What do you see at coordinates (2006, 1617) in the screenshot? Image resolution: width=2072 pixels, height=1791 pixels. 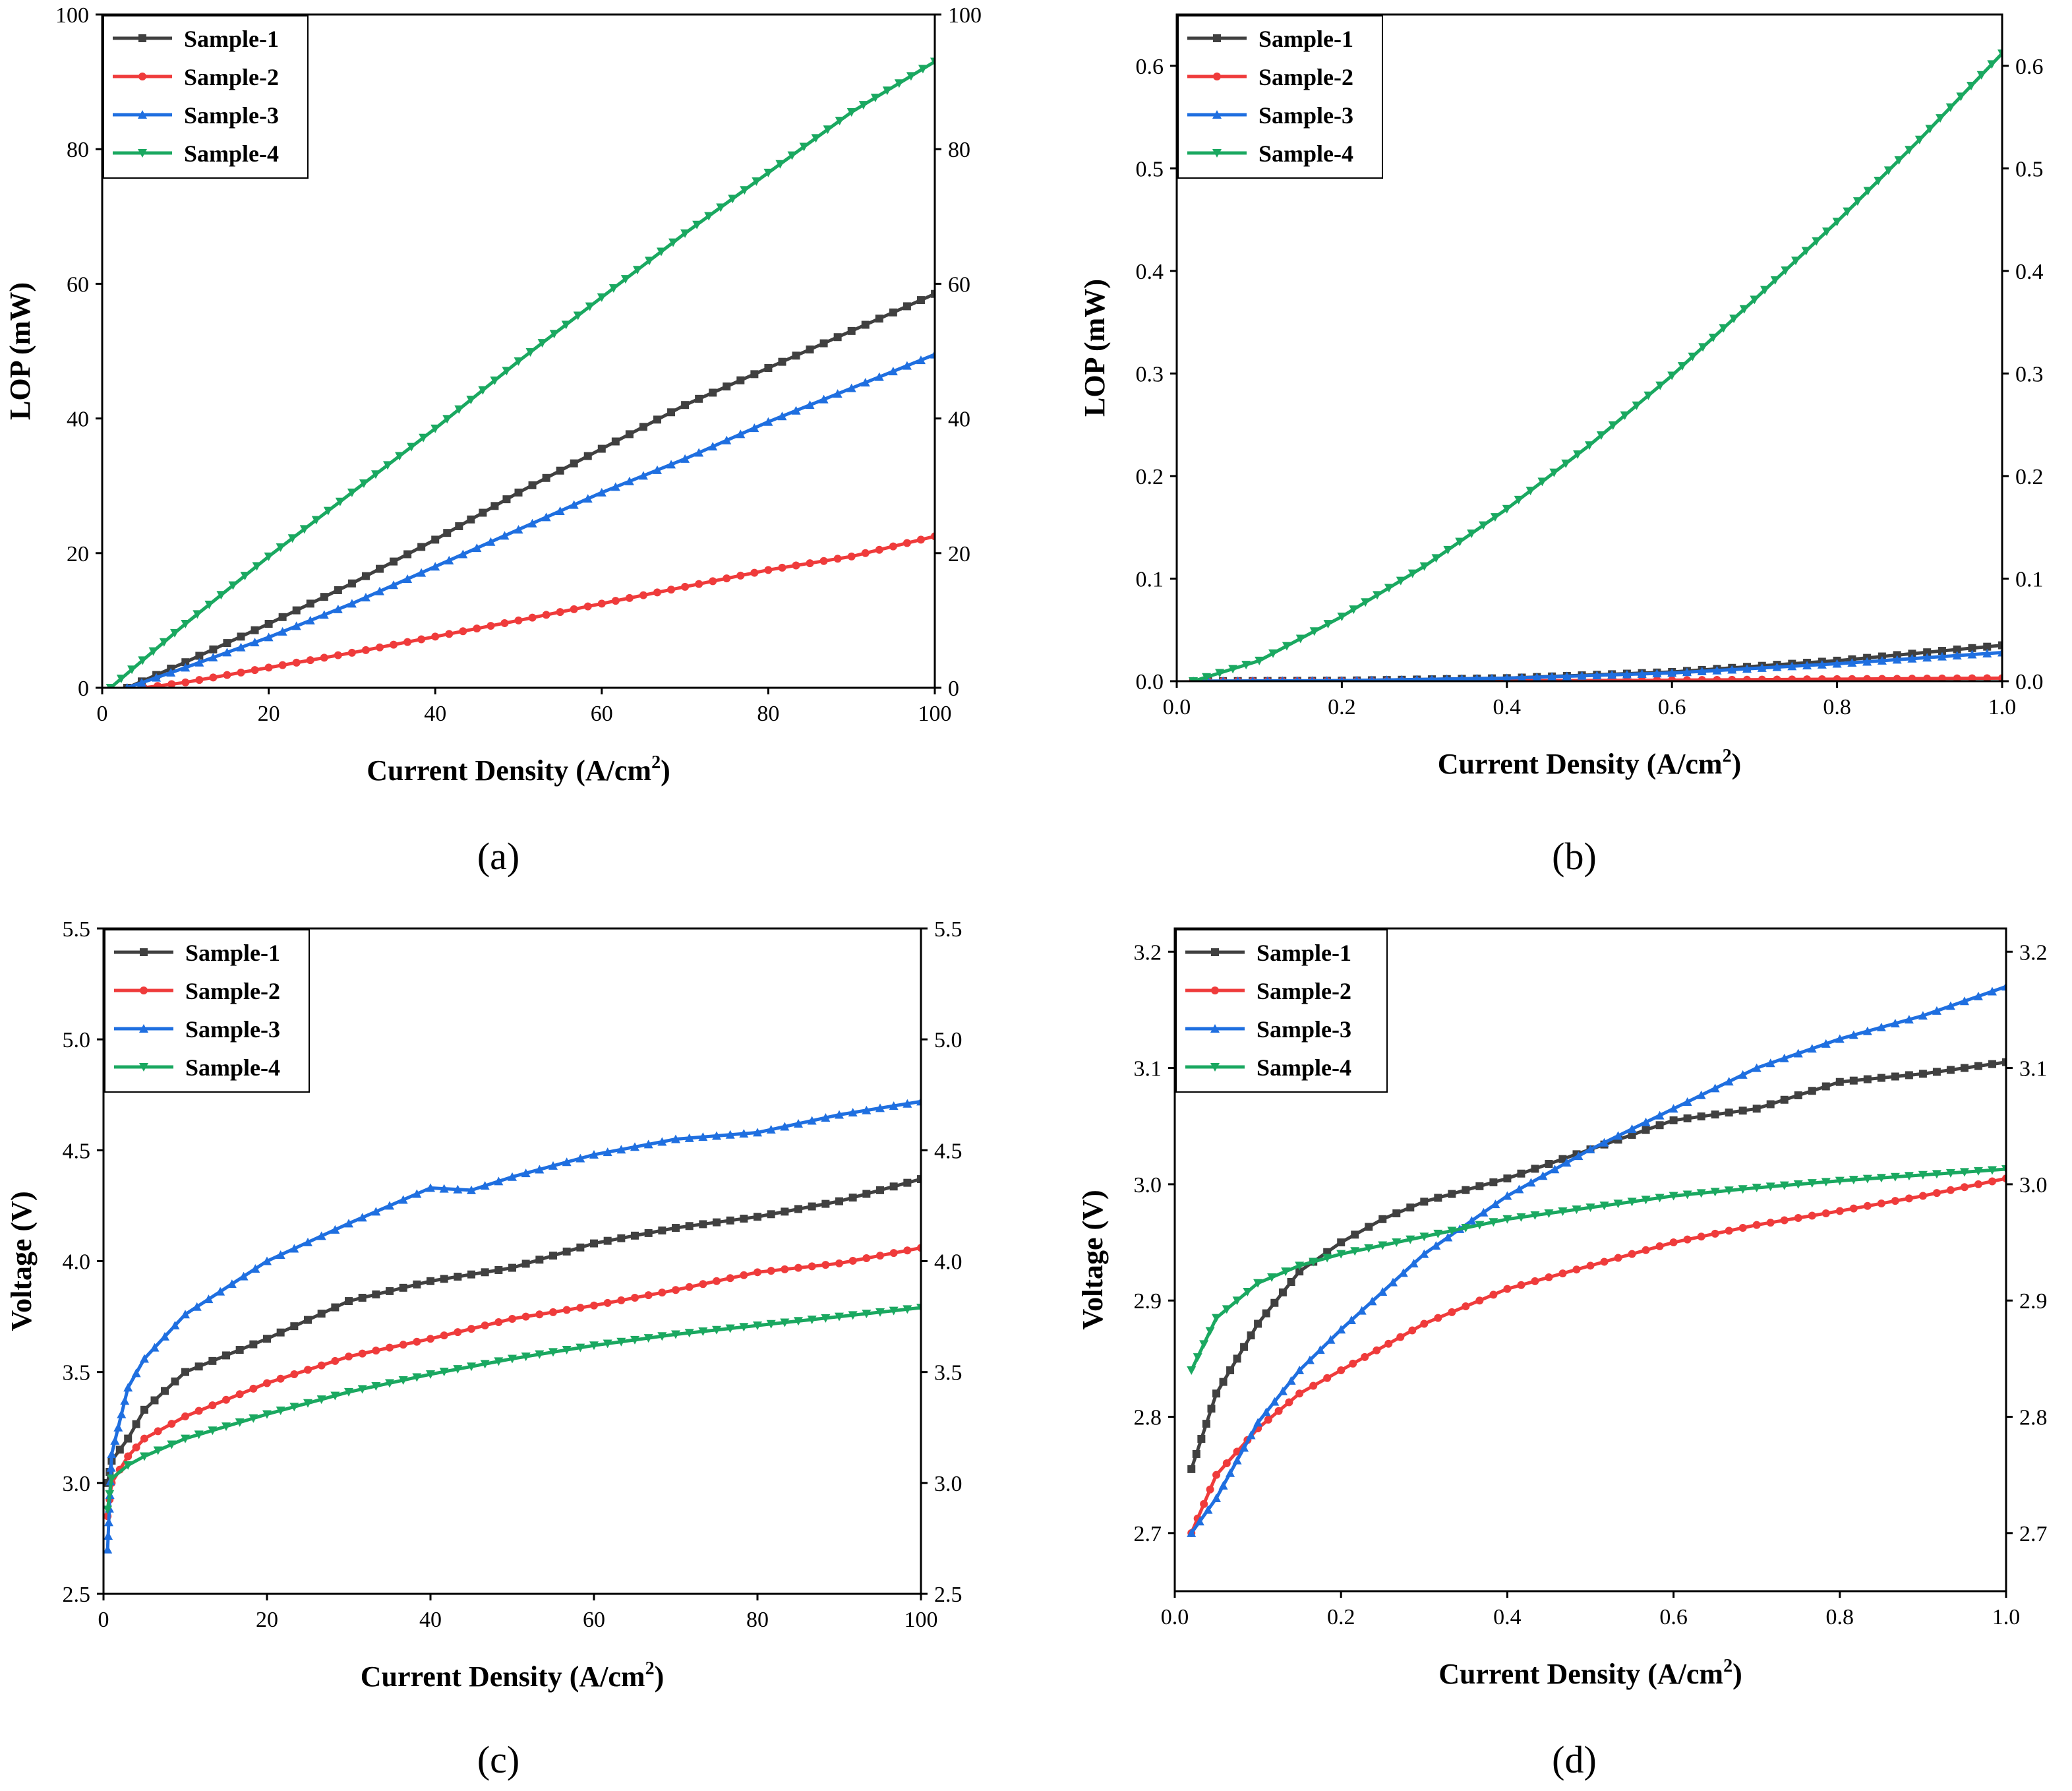 I see `x-tick-label: 1.0` at bounding box center [2006, 1617].